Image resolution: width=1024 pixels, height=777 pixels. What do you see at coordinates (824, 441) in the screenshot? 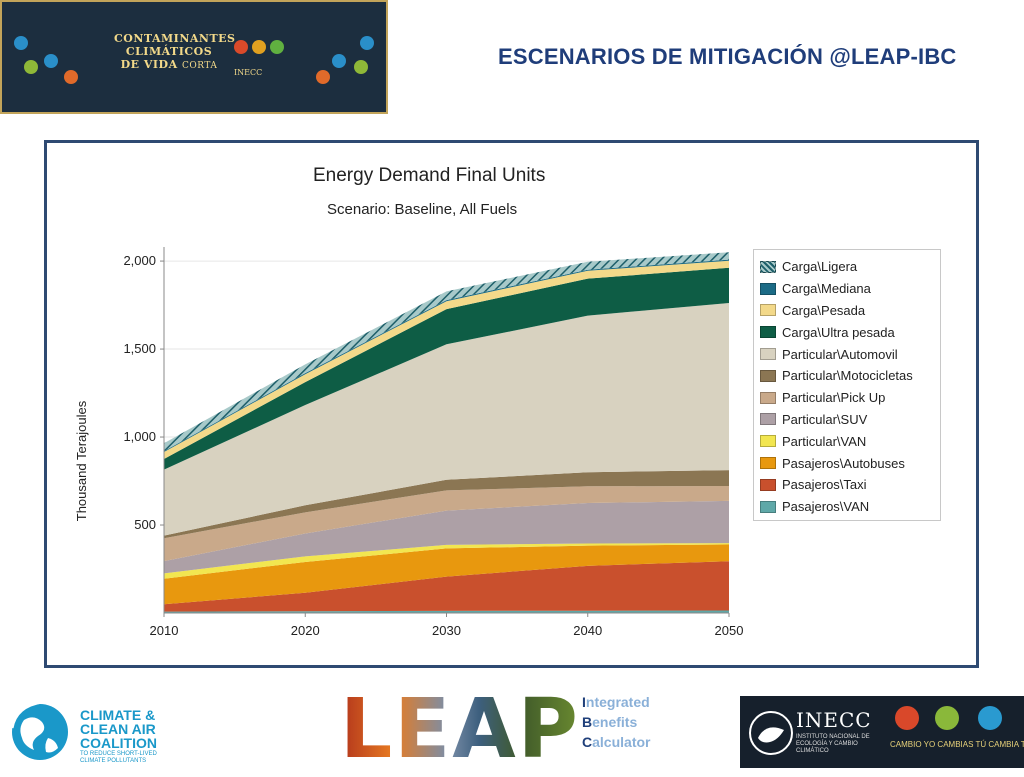
I see `legend-label: Particular\VAN` at bounding box center [824, 441].